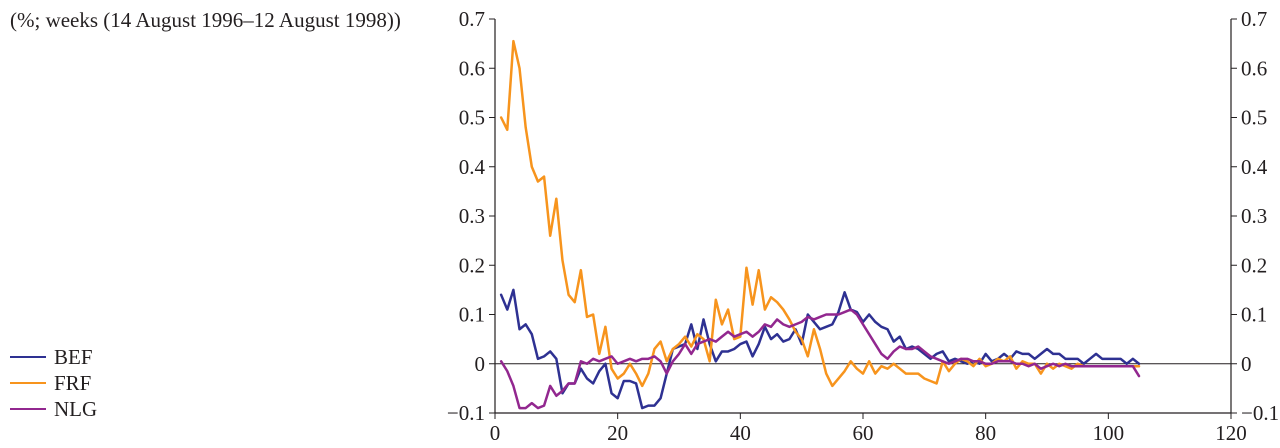 Image resolution: width=1280 pixels, height=448 pixels. What do you see at coordinates (985, 433) in the screenshot?
I see `x-tick-label: 80` at bounding box center [985, 433].